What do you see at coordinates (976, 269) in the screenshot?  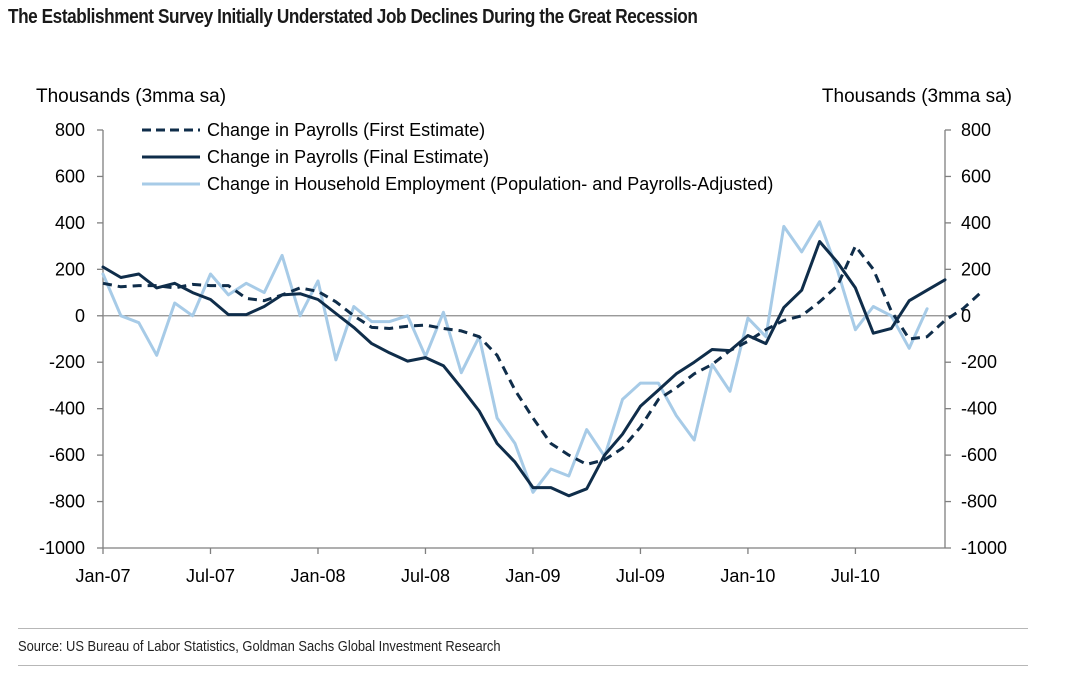 I see `right-tick-label: 200` at bounding box center [976, 269].